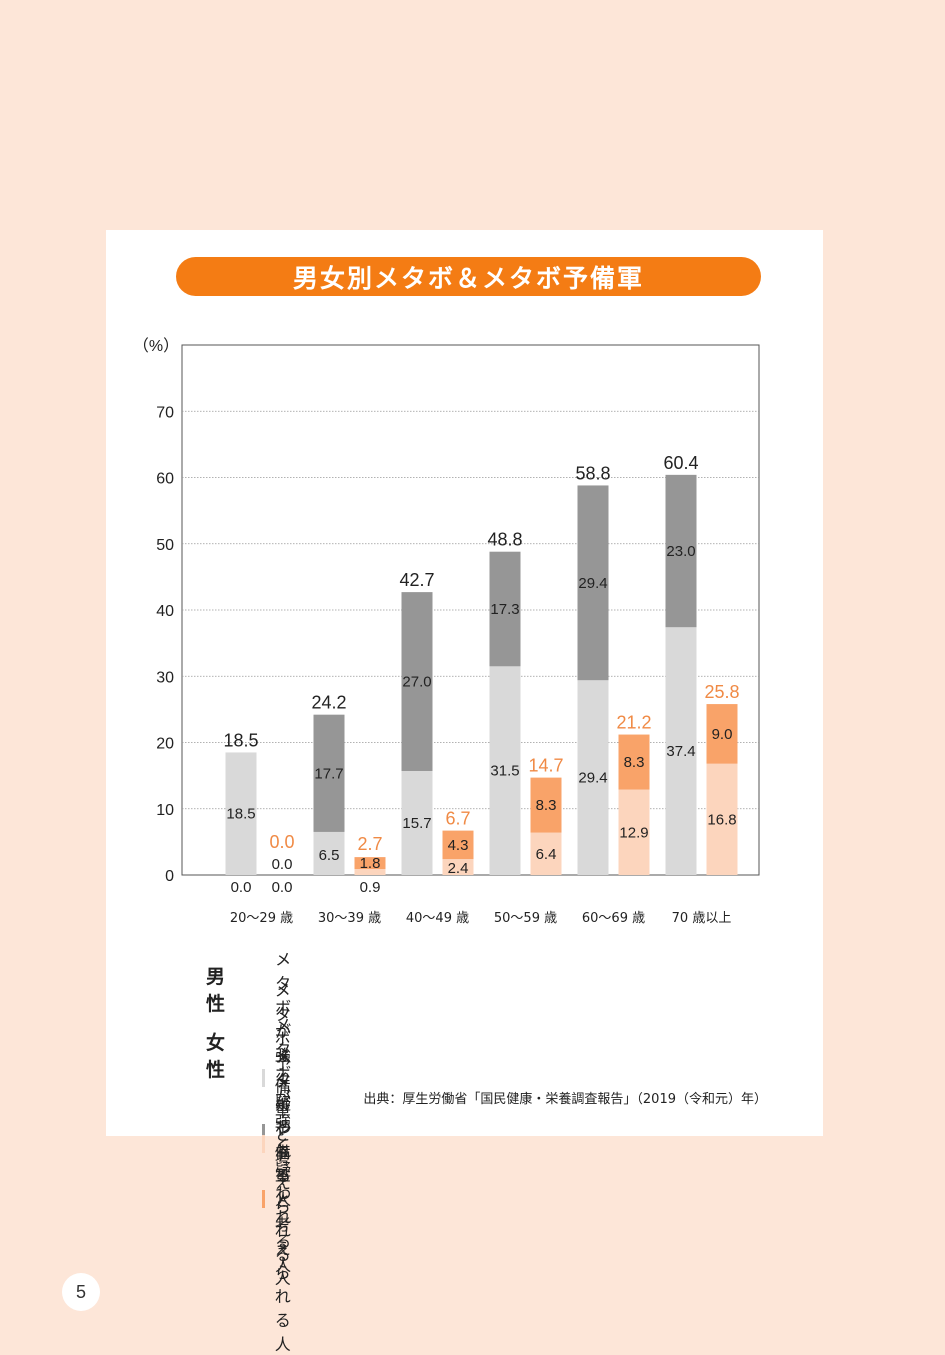 The height and width of the screenshot is (1355, 945). I want to click on label-male-strong-4: 29.4, so click(592, 778).